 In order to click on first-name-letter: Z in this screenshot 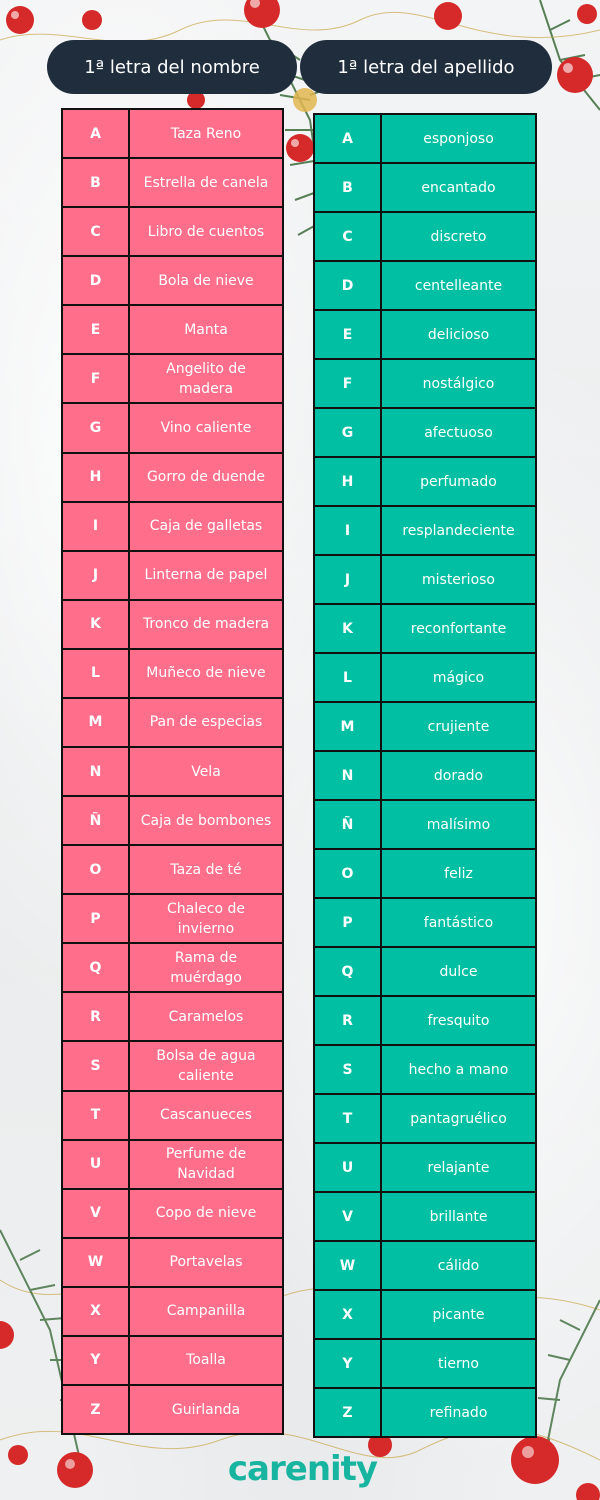, I will do `click(96, 1410)`.